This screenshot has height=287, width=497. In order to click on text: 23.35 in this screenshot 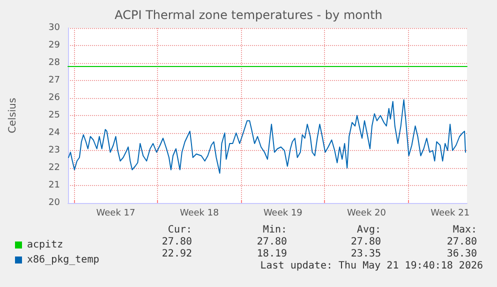, I will do `click(366, 254)`.